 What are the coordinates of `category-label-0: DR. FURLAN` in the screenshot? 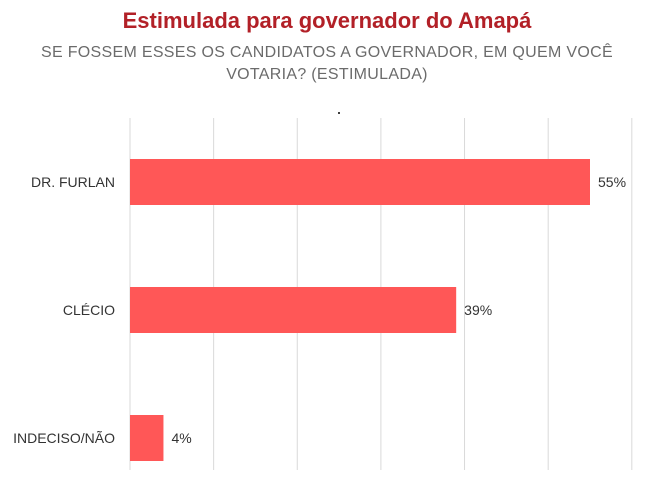 It's located at (73, 182).